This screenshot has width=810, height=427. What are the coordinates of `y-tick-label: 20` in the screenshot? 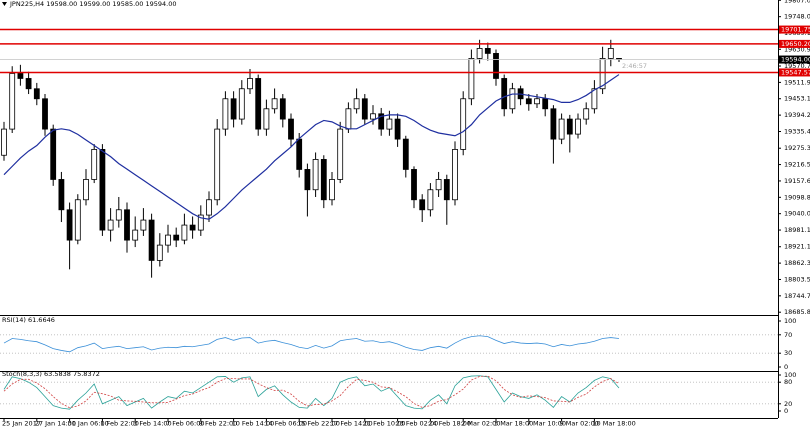 It's located at (788, 404).